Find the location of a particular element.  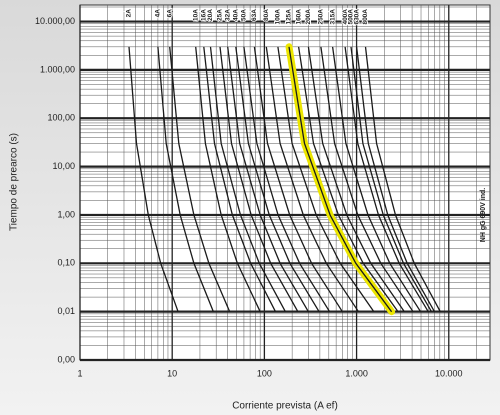

curve-label: 80A is located at coordinates (266, 15).